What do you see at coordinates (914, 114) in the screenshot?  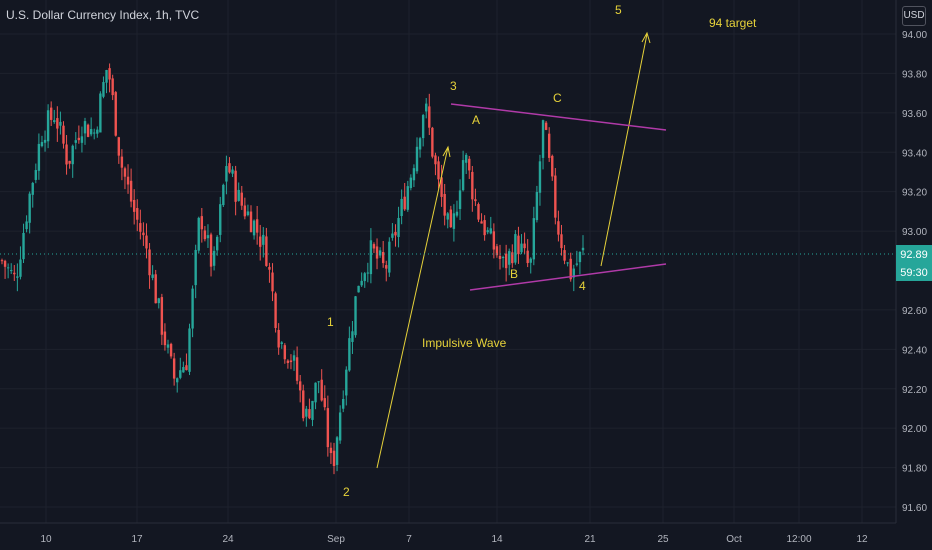 I see `price-tick-label: 93.60` at bounding box center [914, 114].